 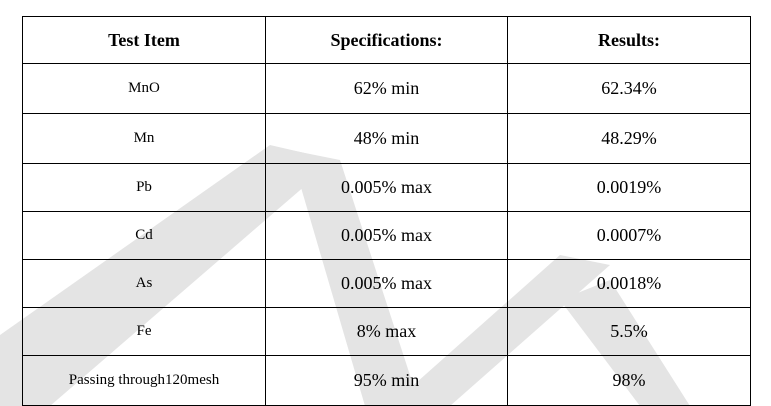 I want to click on item-cell: Cd, so click(x=144, y=235).